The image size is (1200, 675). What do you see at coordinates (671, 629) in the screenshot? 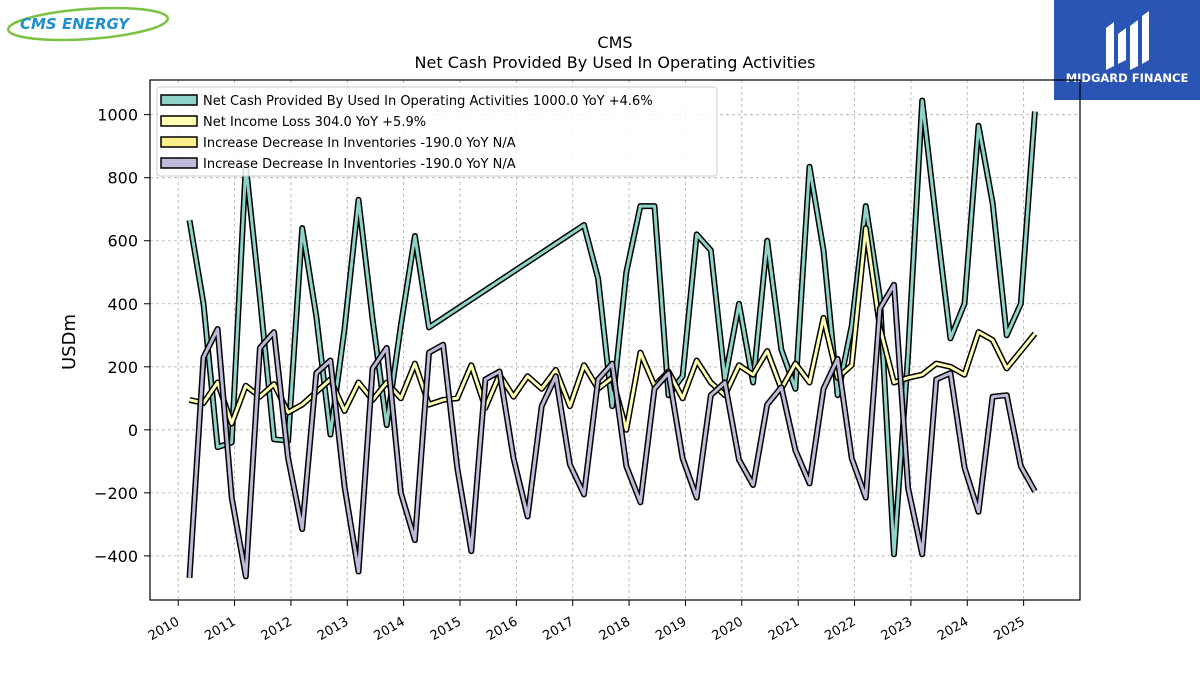
I see `x-tick-label: 2019` at bounding box center [671, 629].